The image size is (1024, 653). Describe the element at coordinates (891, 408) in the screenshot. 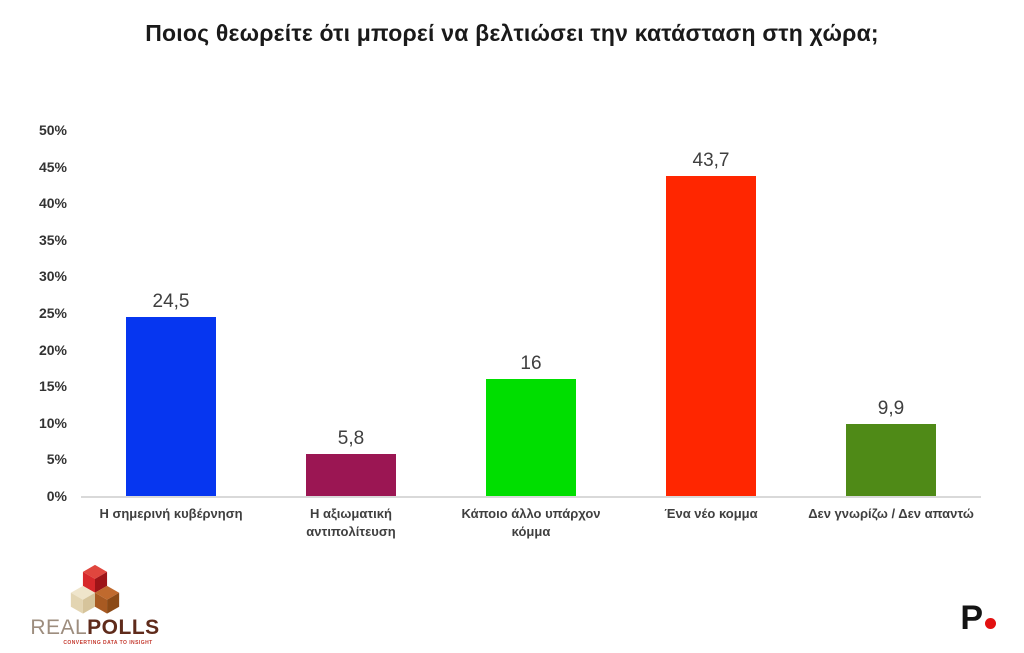

I see `bar-value-label: 9,9` at that location.